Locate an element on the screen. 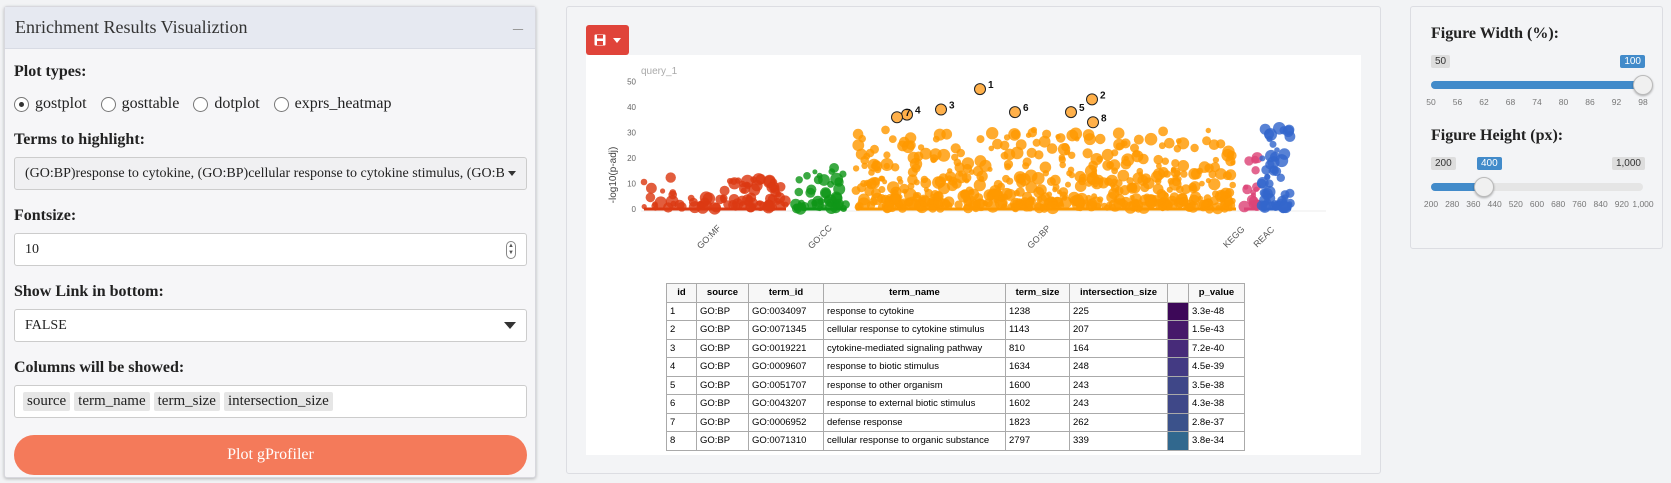 The height and width of the screenshot is (483, 1671). slider-max: 1,000 is located at coordinates (1628, 163).